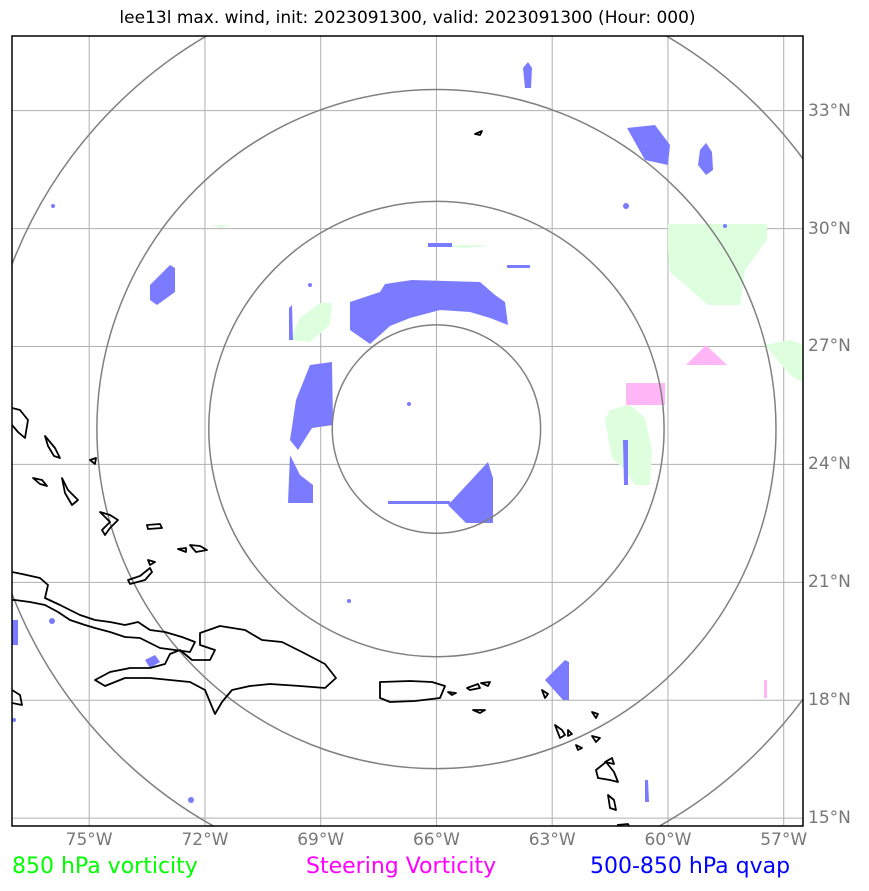 This screenshot has height=891, width=869. What do you see at coordinates (607, 772) in the screenshot?
I see `coastline-guadeloupe` at bounding box center [607, 772].